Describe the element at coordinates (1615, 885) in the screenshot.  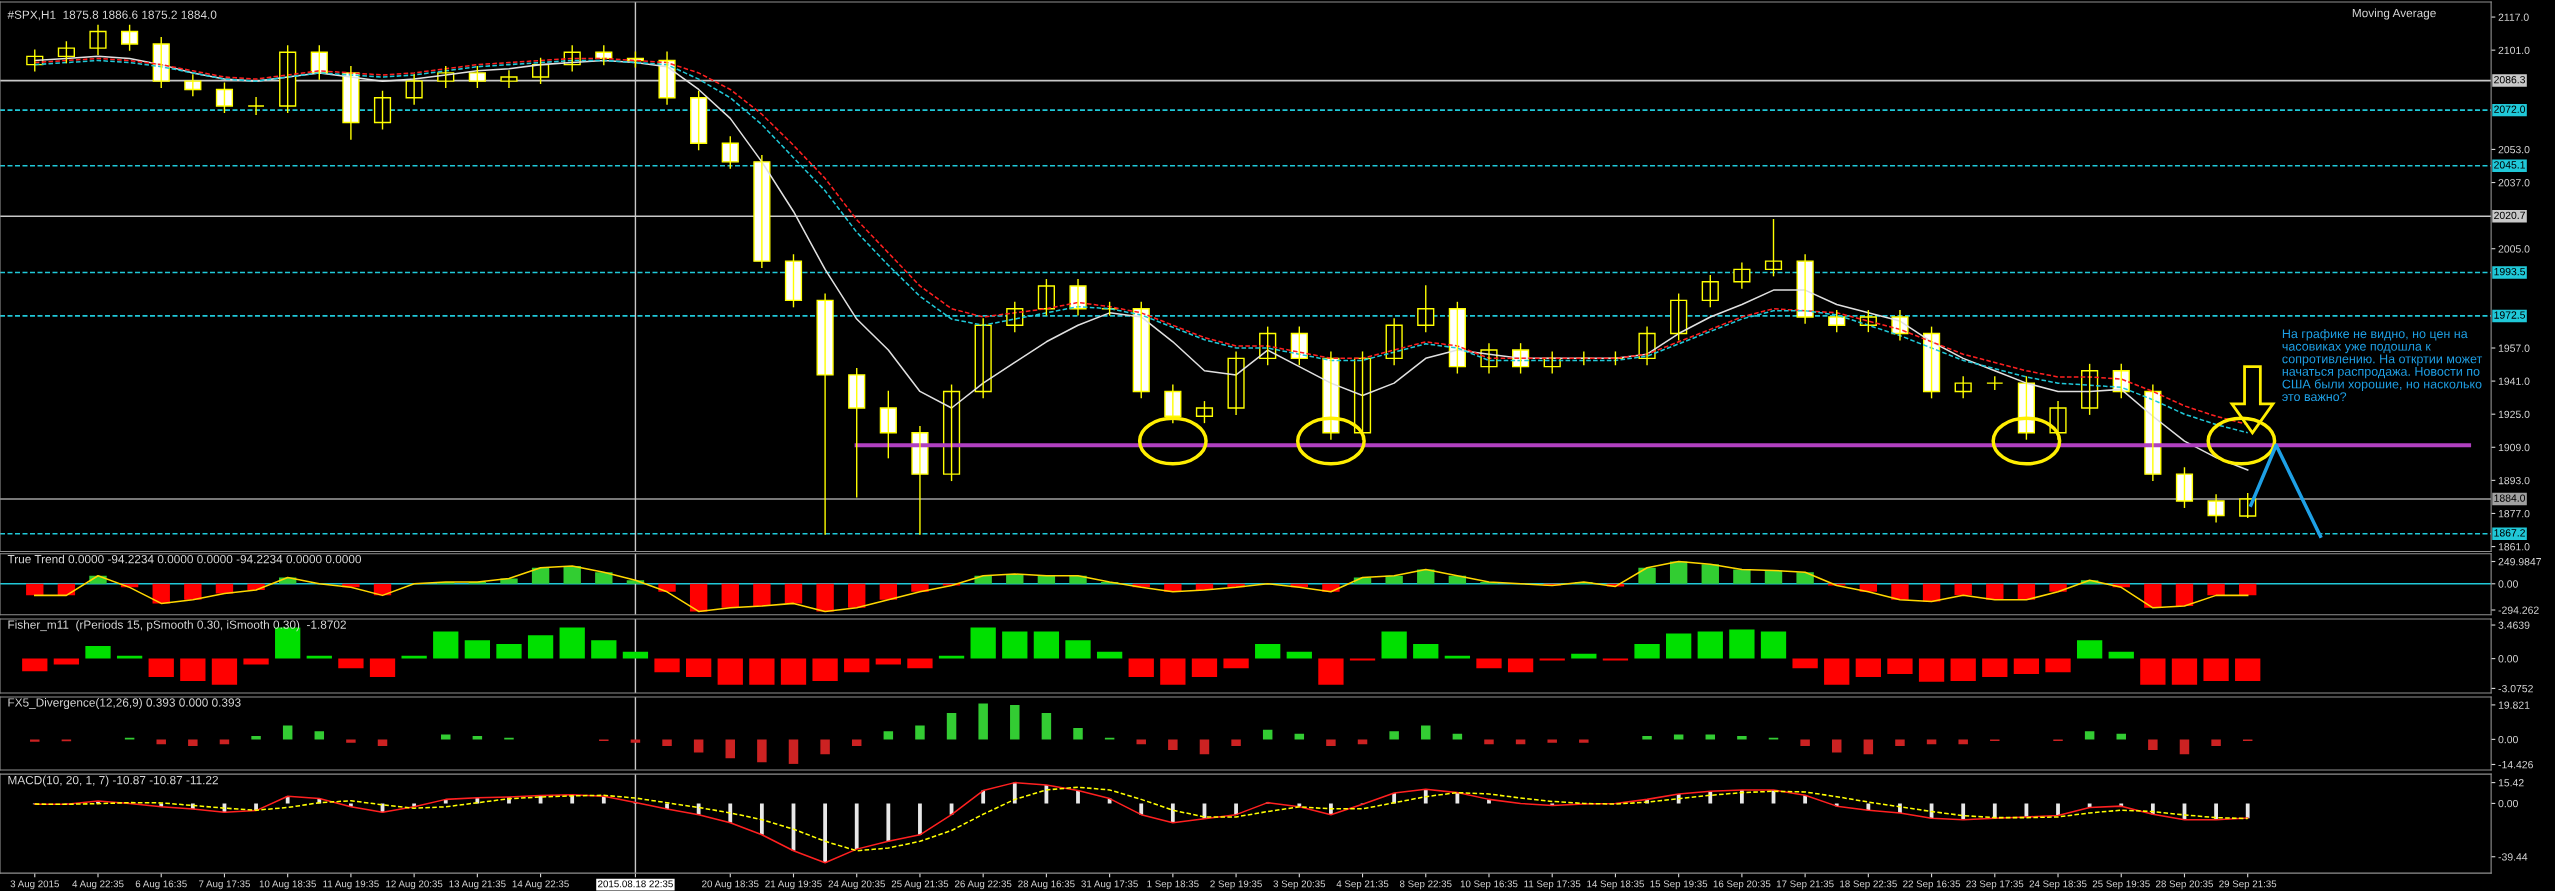
I see `x-tick-label: 14 Sep 18:35` at that location.